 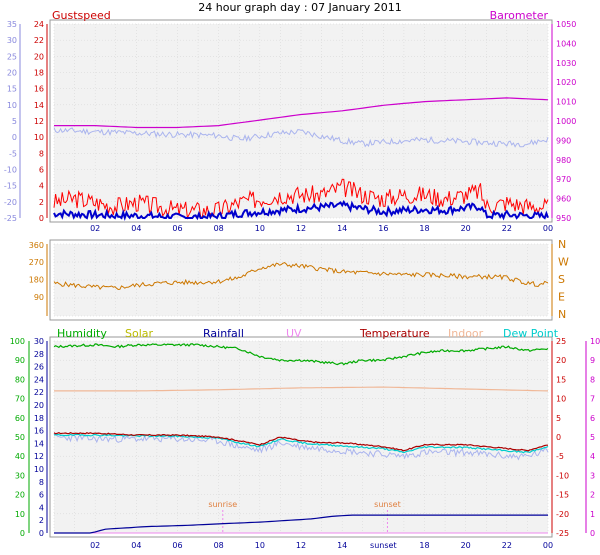 What do you see at coordinates (563, 199) in the screenshot?
I see `right-tick: 960` at bounding box center [563, 199].